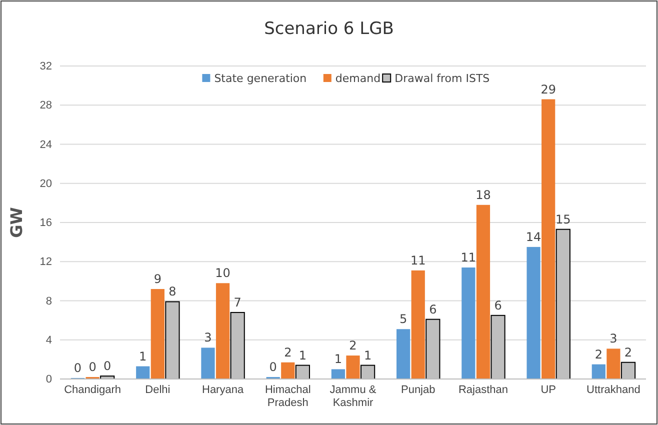 Image resolution: width=658 pixels, height=425 pixels. I want to click on data-label: 10, so click(222, 273).